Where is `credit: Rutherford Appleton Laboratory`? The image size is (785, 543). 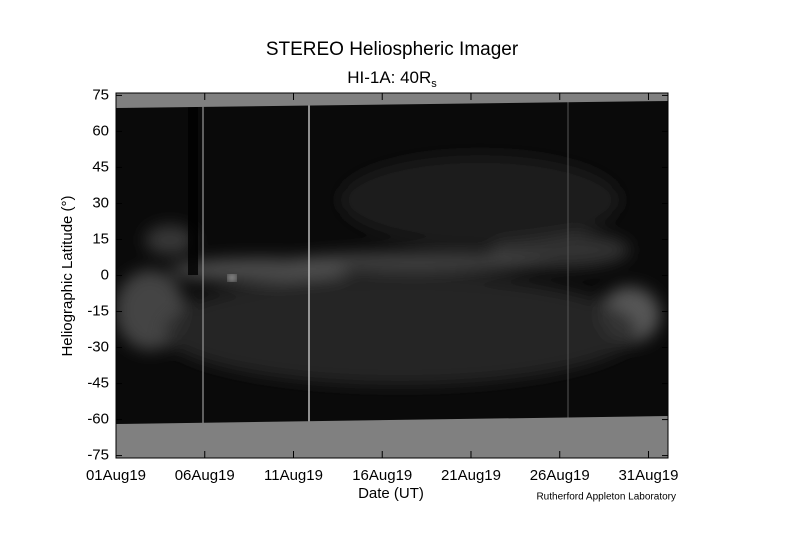
credit: Rutherford Appleton Laboratory is located at coordinates (606, 497).